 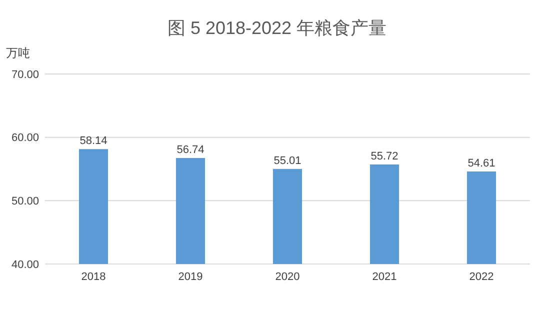 I want to click on y-axis-title: 万吨, so click(x=18, y=53).